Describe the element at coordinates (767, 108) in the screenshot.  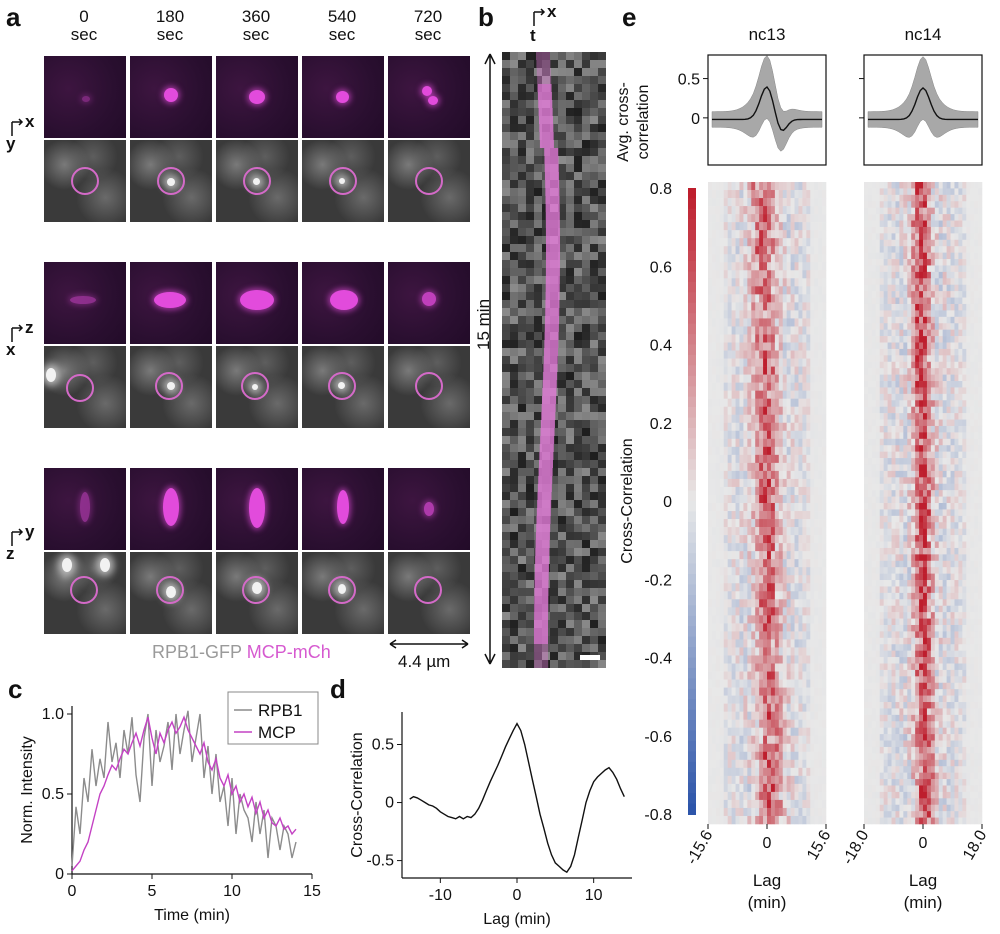
I see `avg-mean-line` at that location.